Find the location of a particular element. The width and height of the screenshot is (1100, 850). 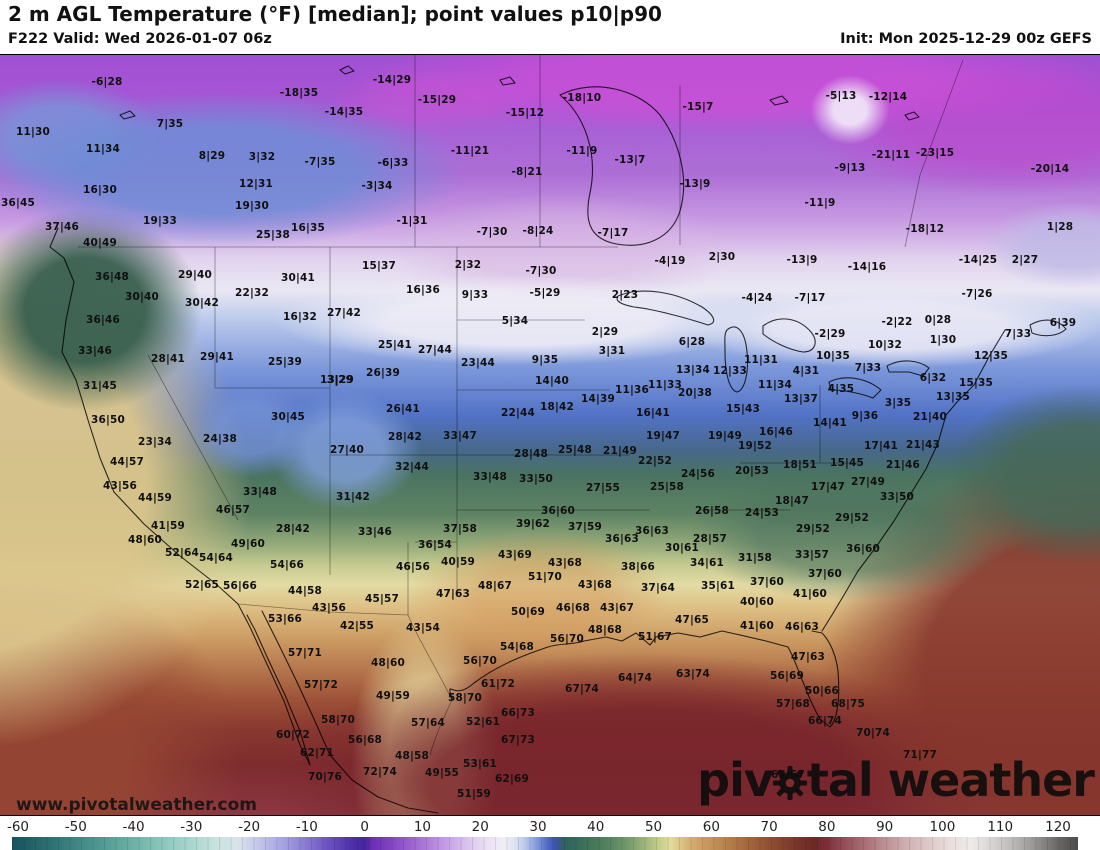

colorbar-tick-label: -60 is located at coordinates (18, 827).